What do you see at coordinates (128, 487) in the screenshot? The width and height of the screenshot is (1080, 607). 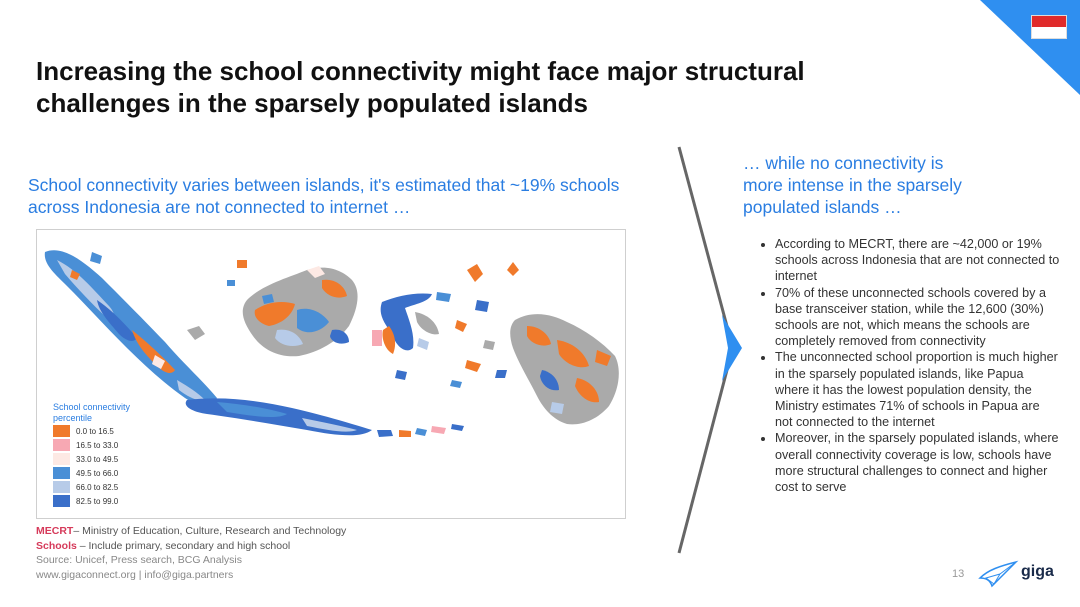 I see `legend-item: 66.0 to 82.5` at bounding box center [128, 487].